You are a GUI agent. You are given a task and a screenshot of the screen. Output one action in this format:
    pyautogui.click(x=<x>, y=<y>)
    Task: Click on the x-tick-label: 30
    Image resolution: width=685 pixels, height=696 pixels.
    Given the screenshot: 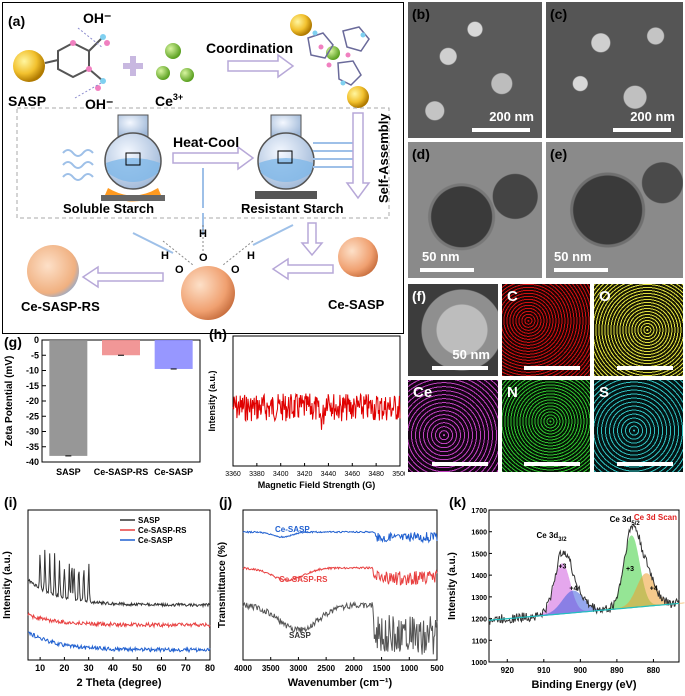 What is the action you would take?
    pyautogui.click(x=89, y=668)
    